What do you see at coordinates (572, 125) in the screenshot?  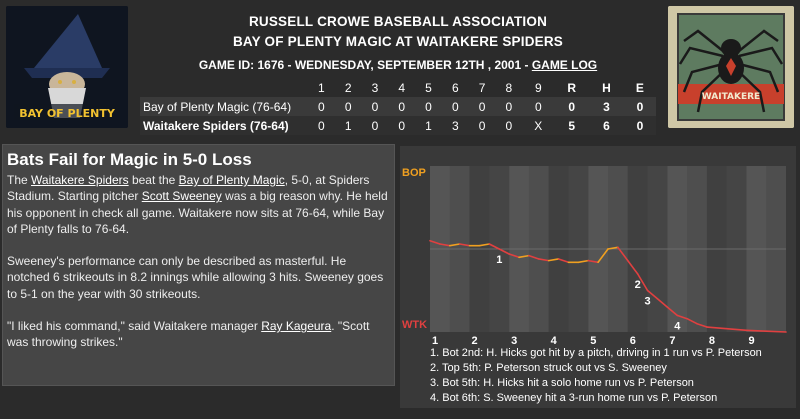 I see `runs-cell: 5` at bounding box center [572, 125].